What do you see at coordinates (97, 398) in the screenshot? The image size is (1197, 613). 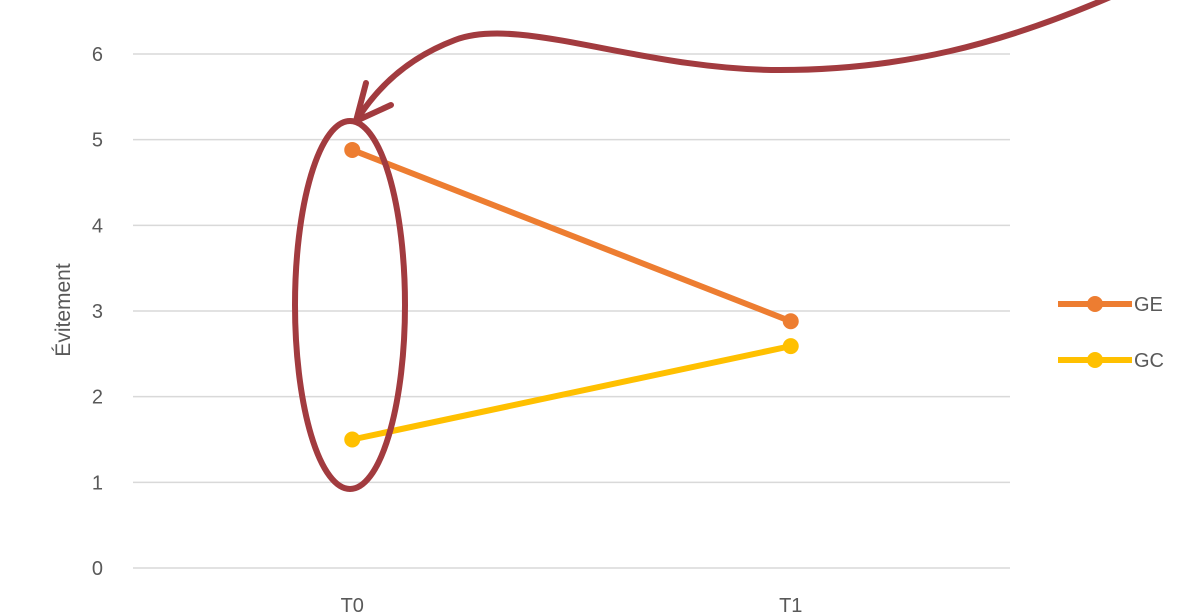 I see `y-tick-label: 2` at bounding box center [97, 398].